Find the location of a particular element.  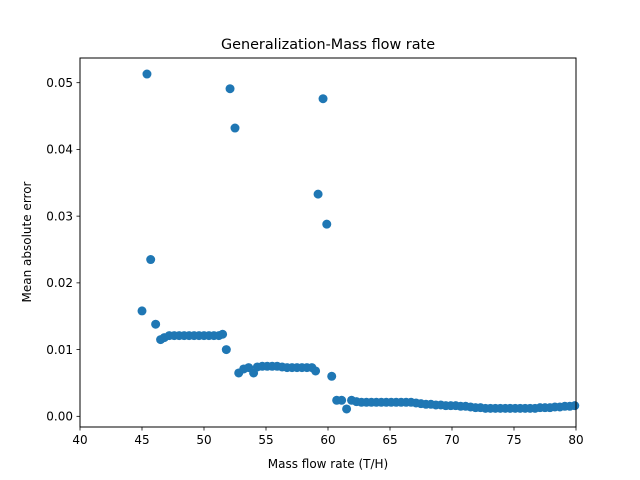

y-tick-label: 0.03 is located at coordinates (59, 216).